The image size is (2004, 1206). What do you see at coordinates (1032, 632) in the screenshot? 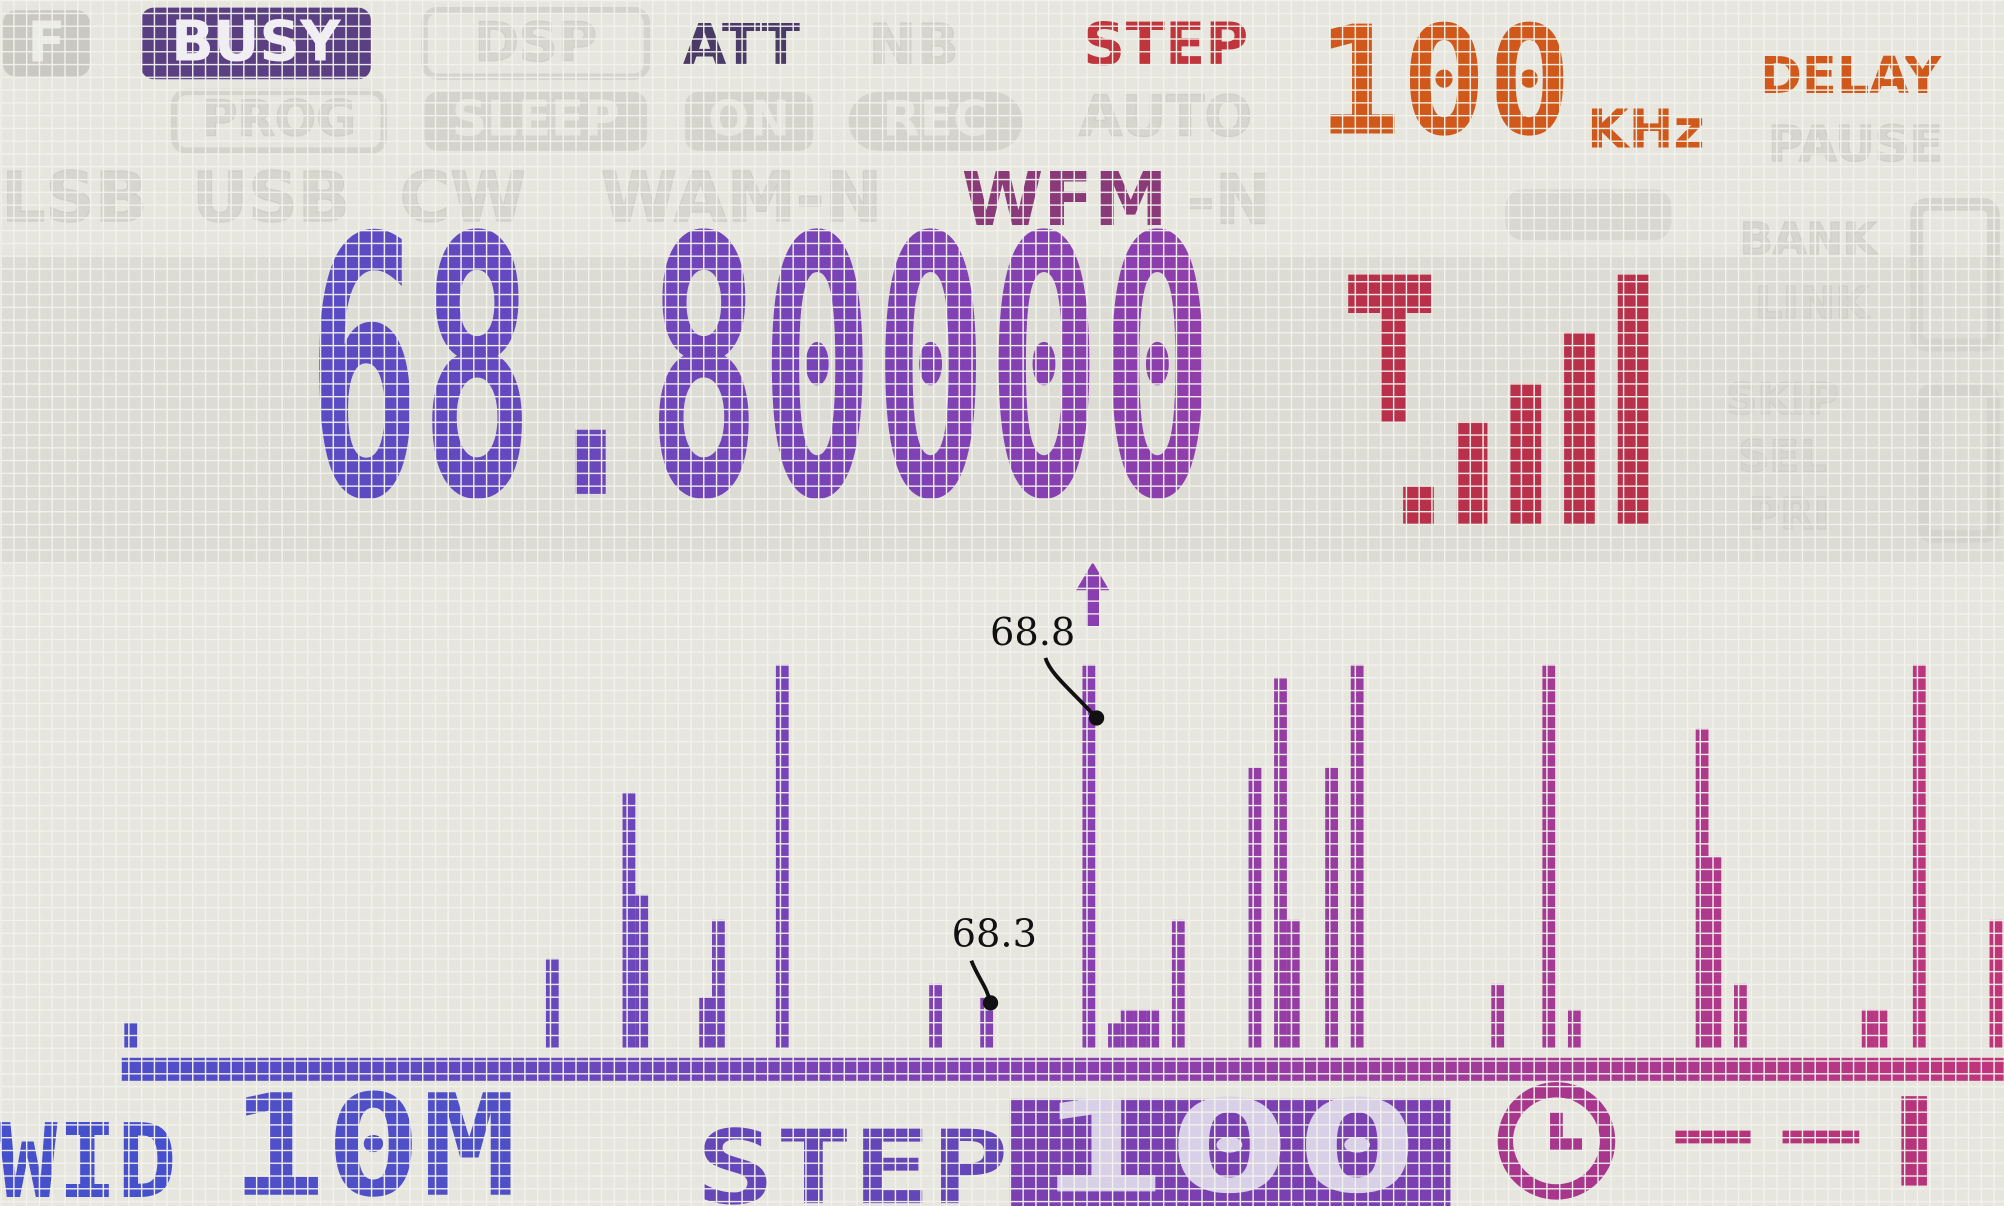
I see `annotation-center: 68.8` at bounding box center [1032, 632].